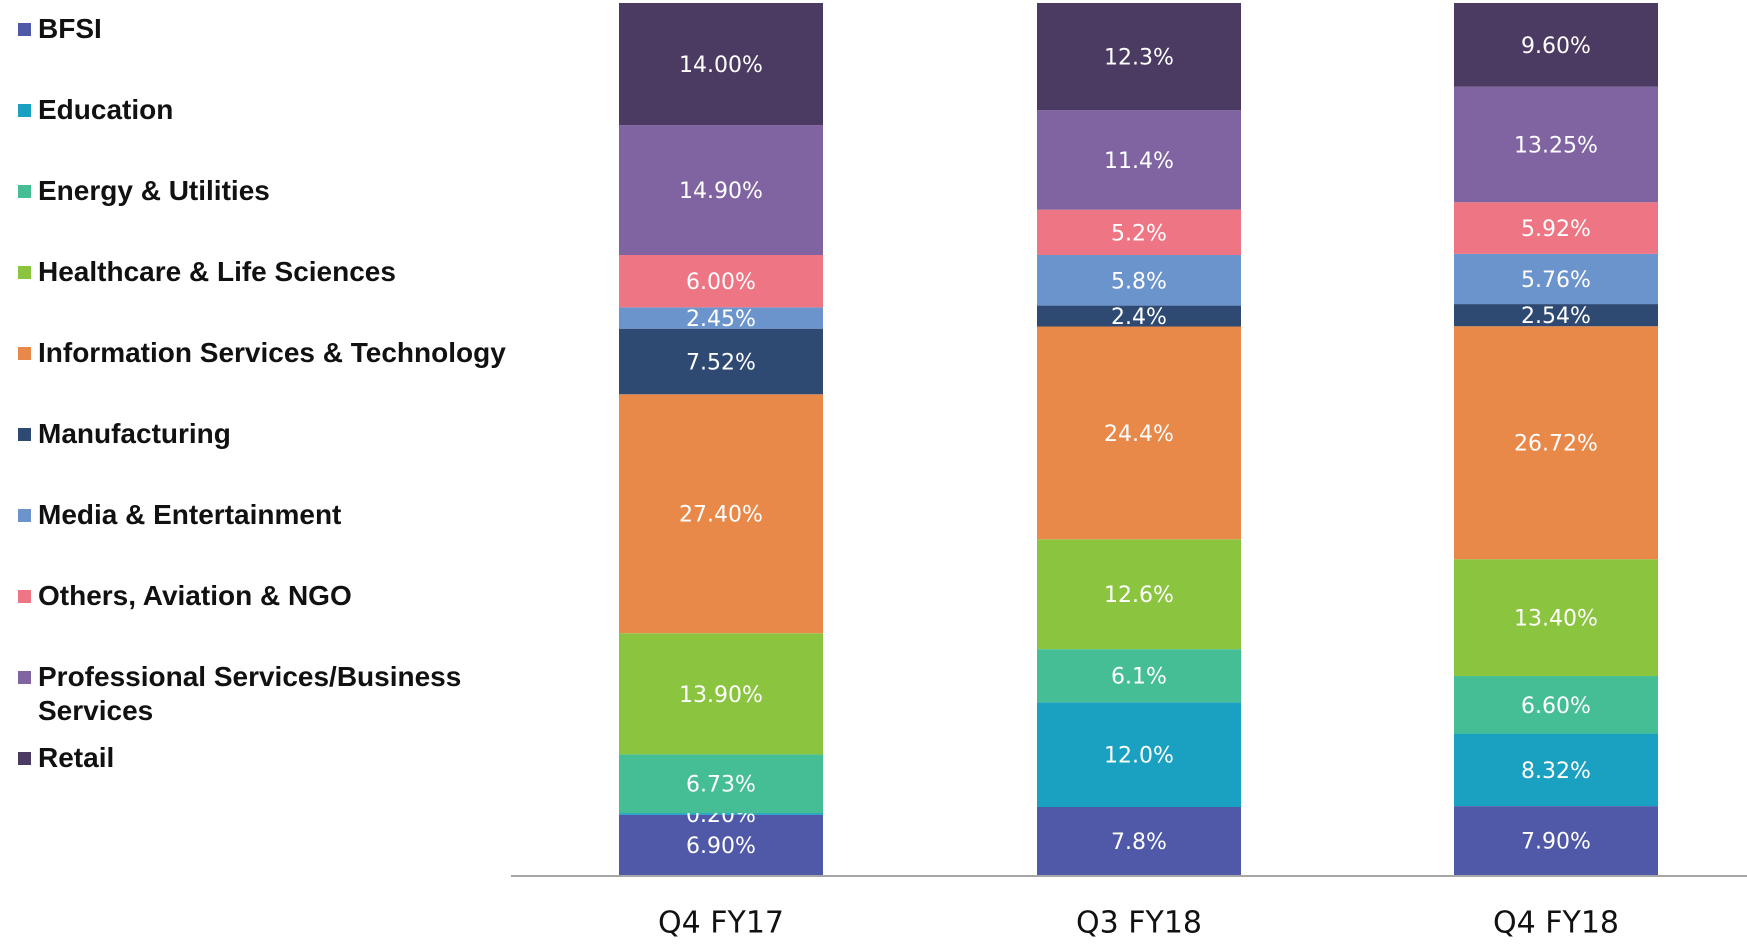 The height and width of the screenshot is (947, 1747). I want to click on legend-label: Others, Aviation & NGO, so click(195, 595).